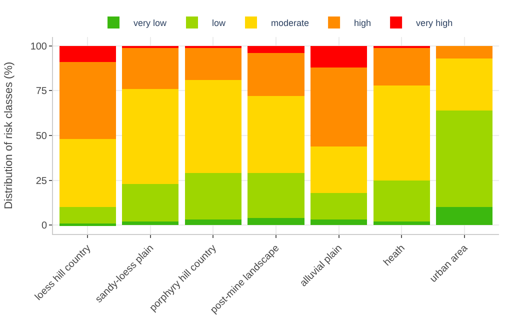 This screenshot has width=507, height=324. I want to click on legend-label: high, so click(363, 23).